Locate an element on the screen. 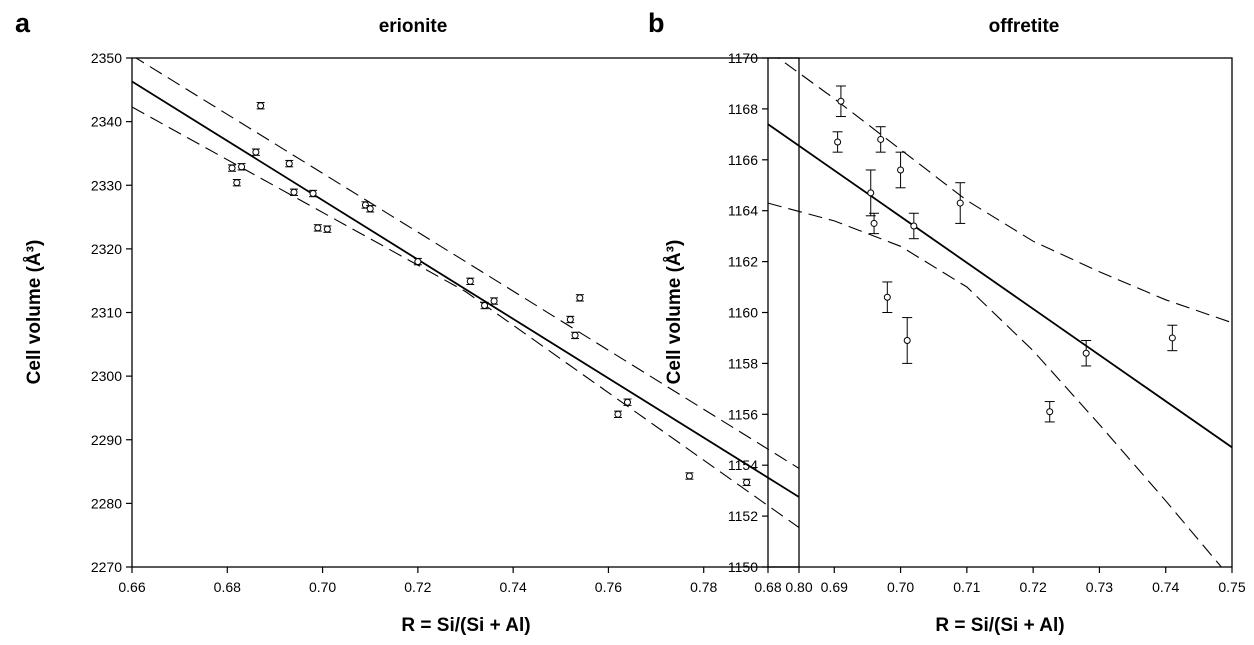  x-tick-label-b: 0.73 is located at coordinates (1099, 587).